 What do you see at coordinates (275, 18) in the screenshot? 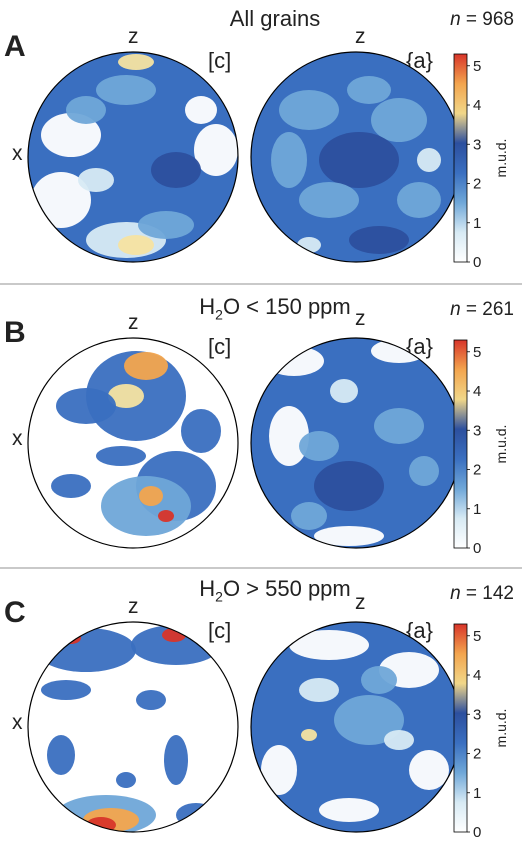
I see `panel-title: All grains` at bounding box center [275, 18].